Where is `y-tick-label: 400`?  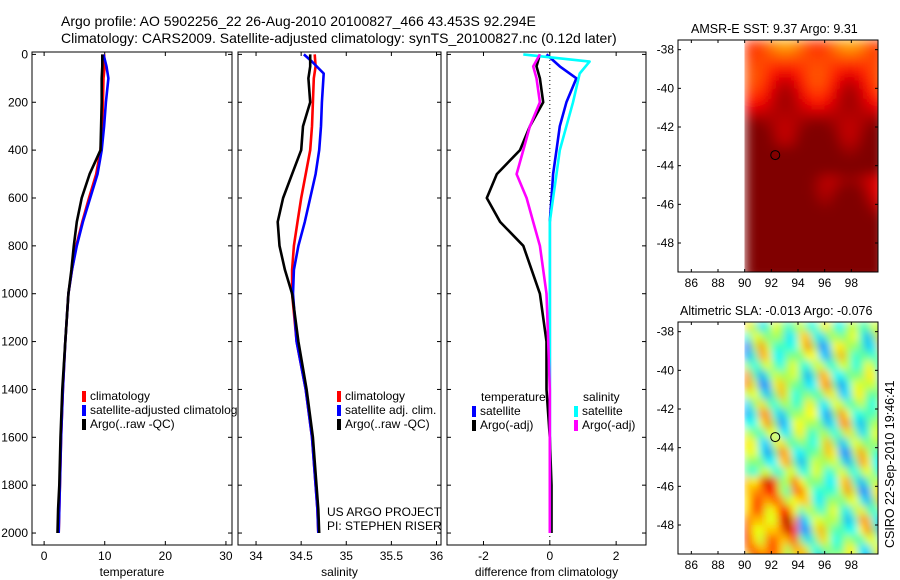
y-tick-label: 400 is located at coordinates (18, 150).